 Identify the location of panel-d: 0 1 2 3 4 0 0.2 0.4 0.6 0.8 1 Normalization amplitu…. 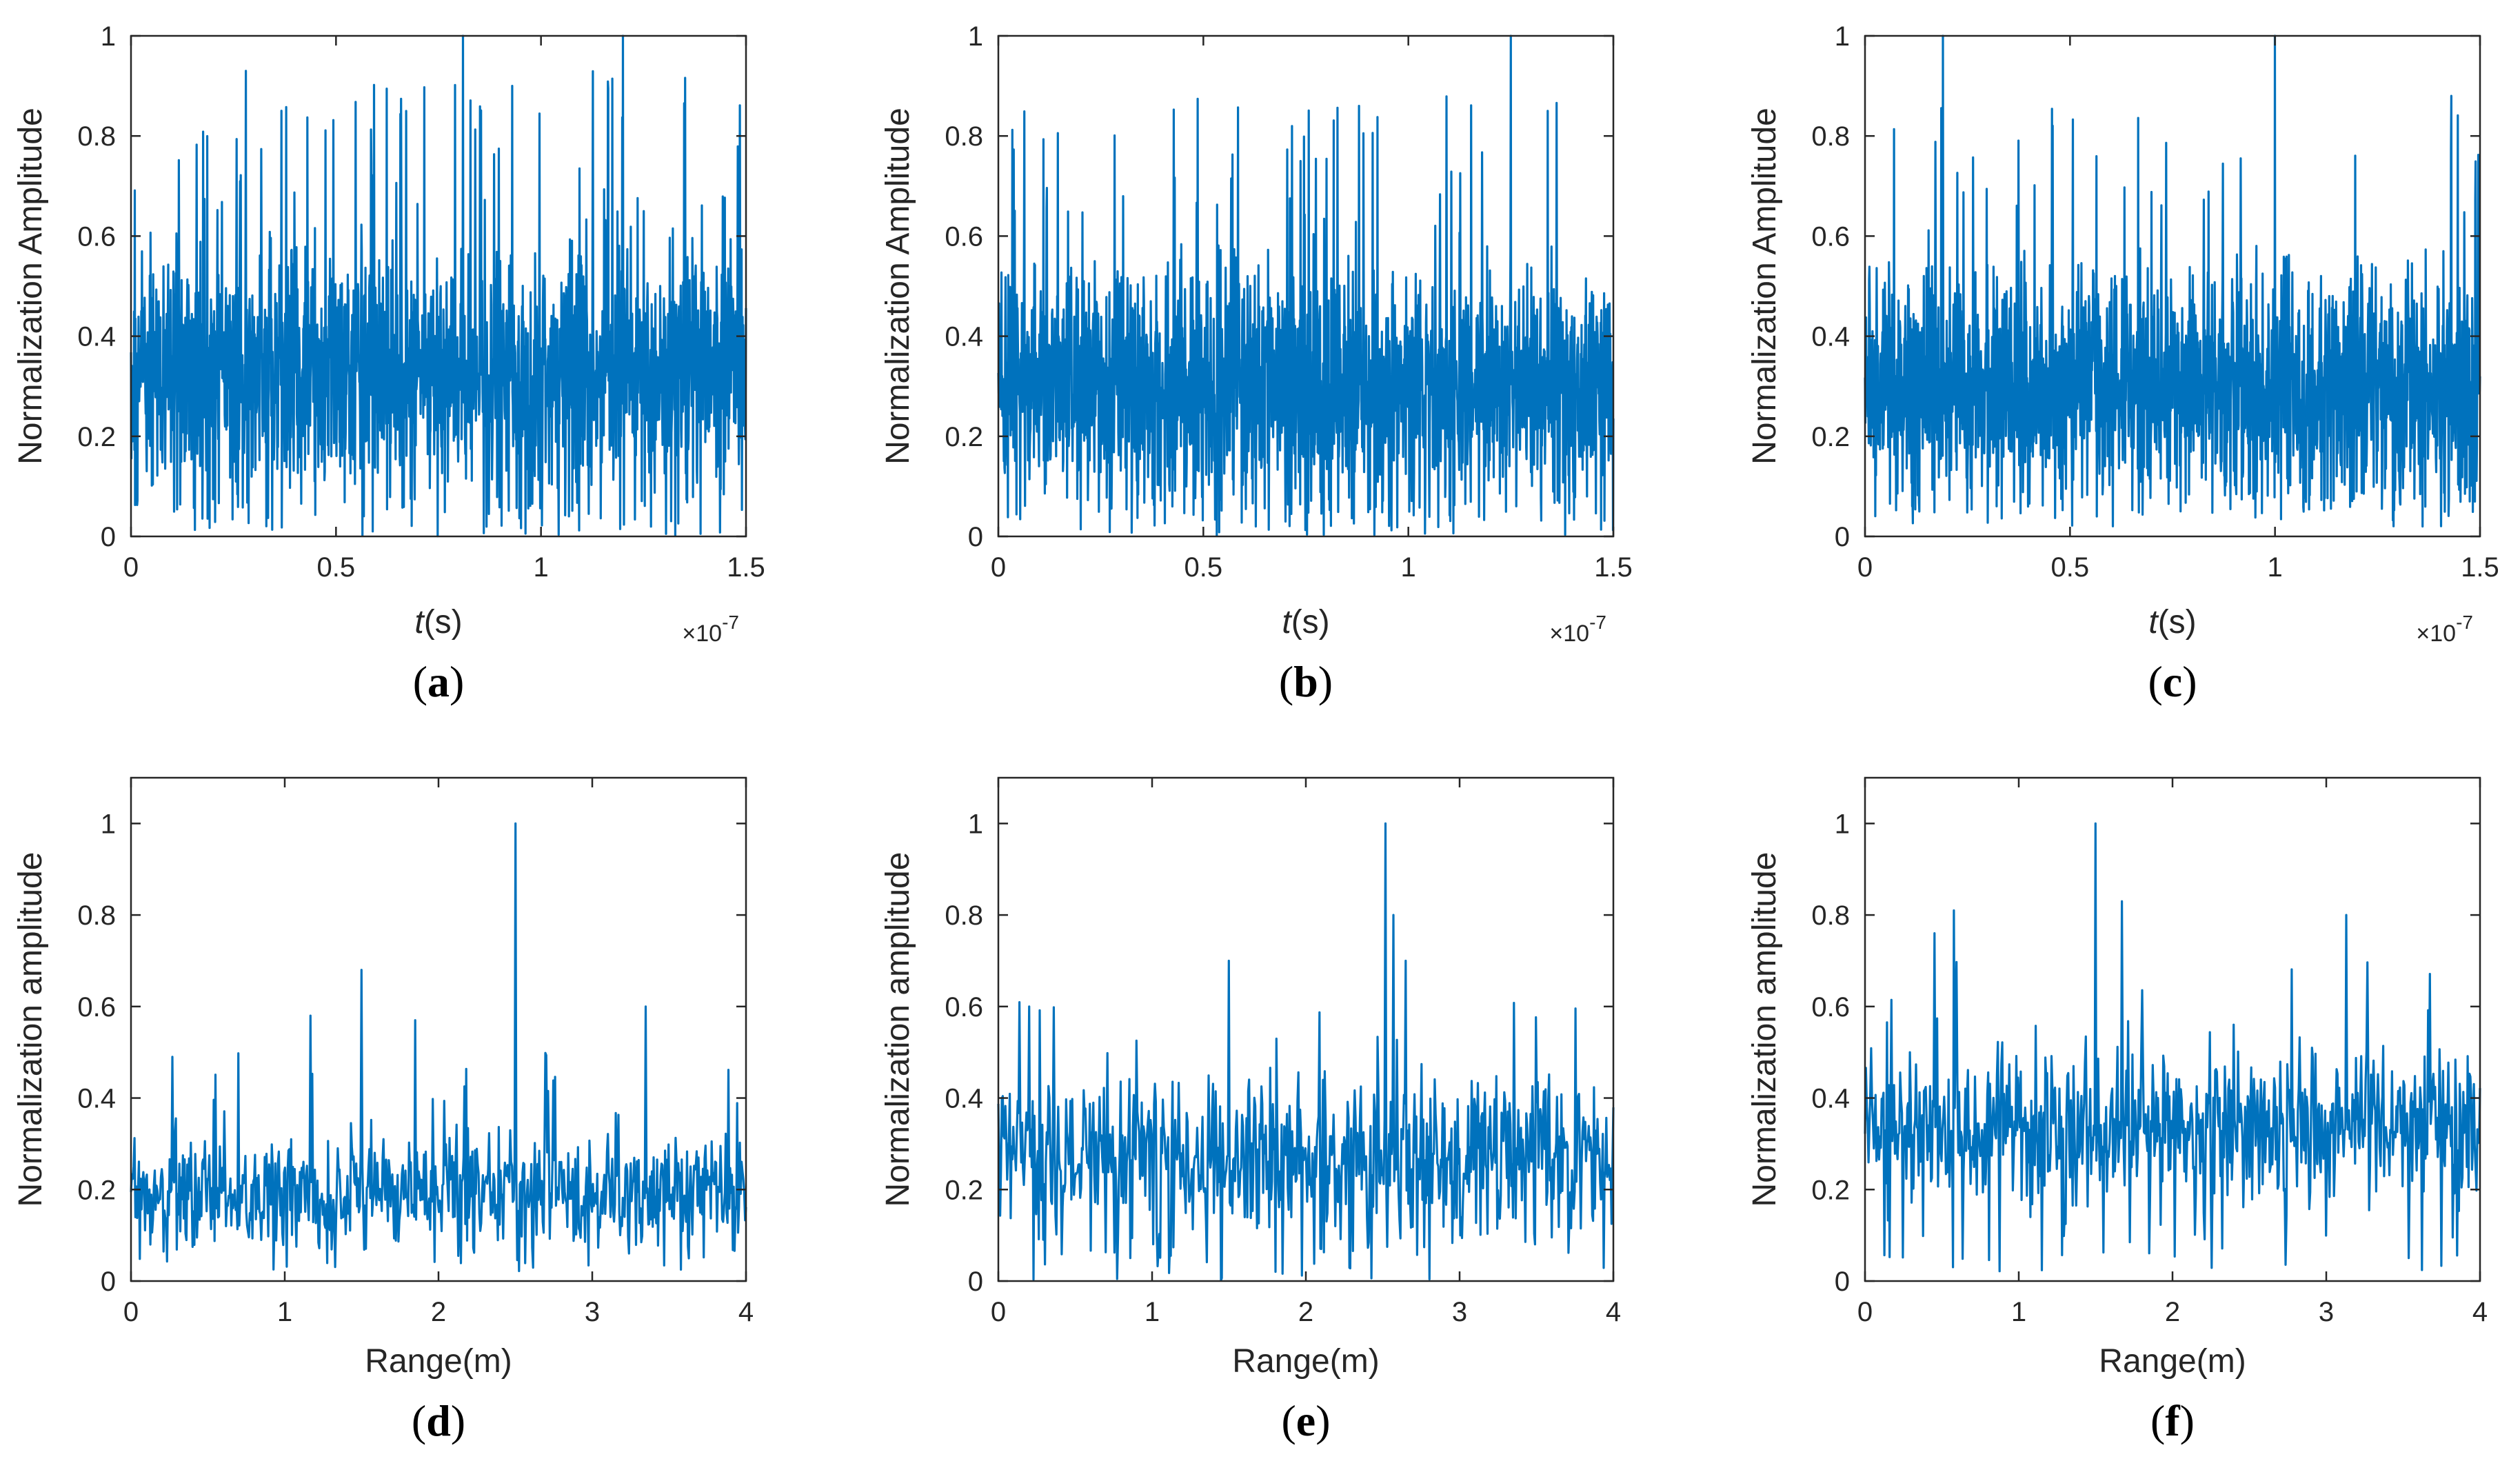
(383, 1110).